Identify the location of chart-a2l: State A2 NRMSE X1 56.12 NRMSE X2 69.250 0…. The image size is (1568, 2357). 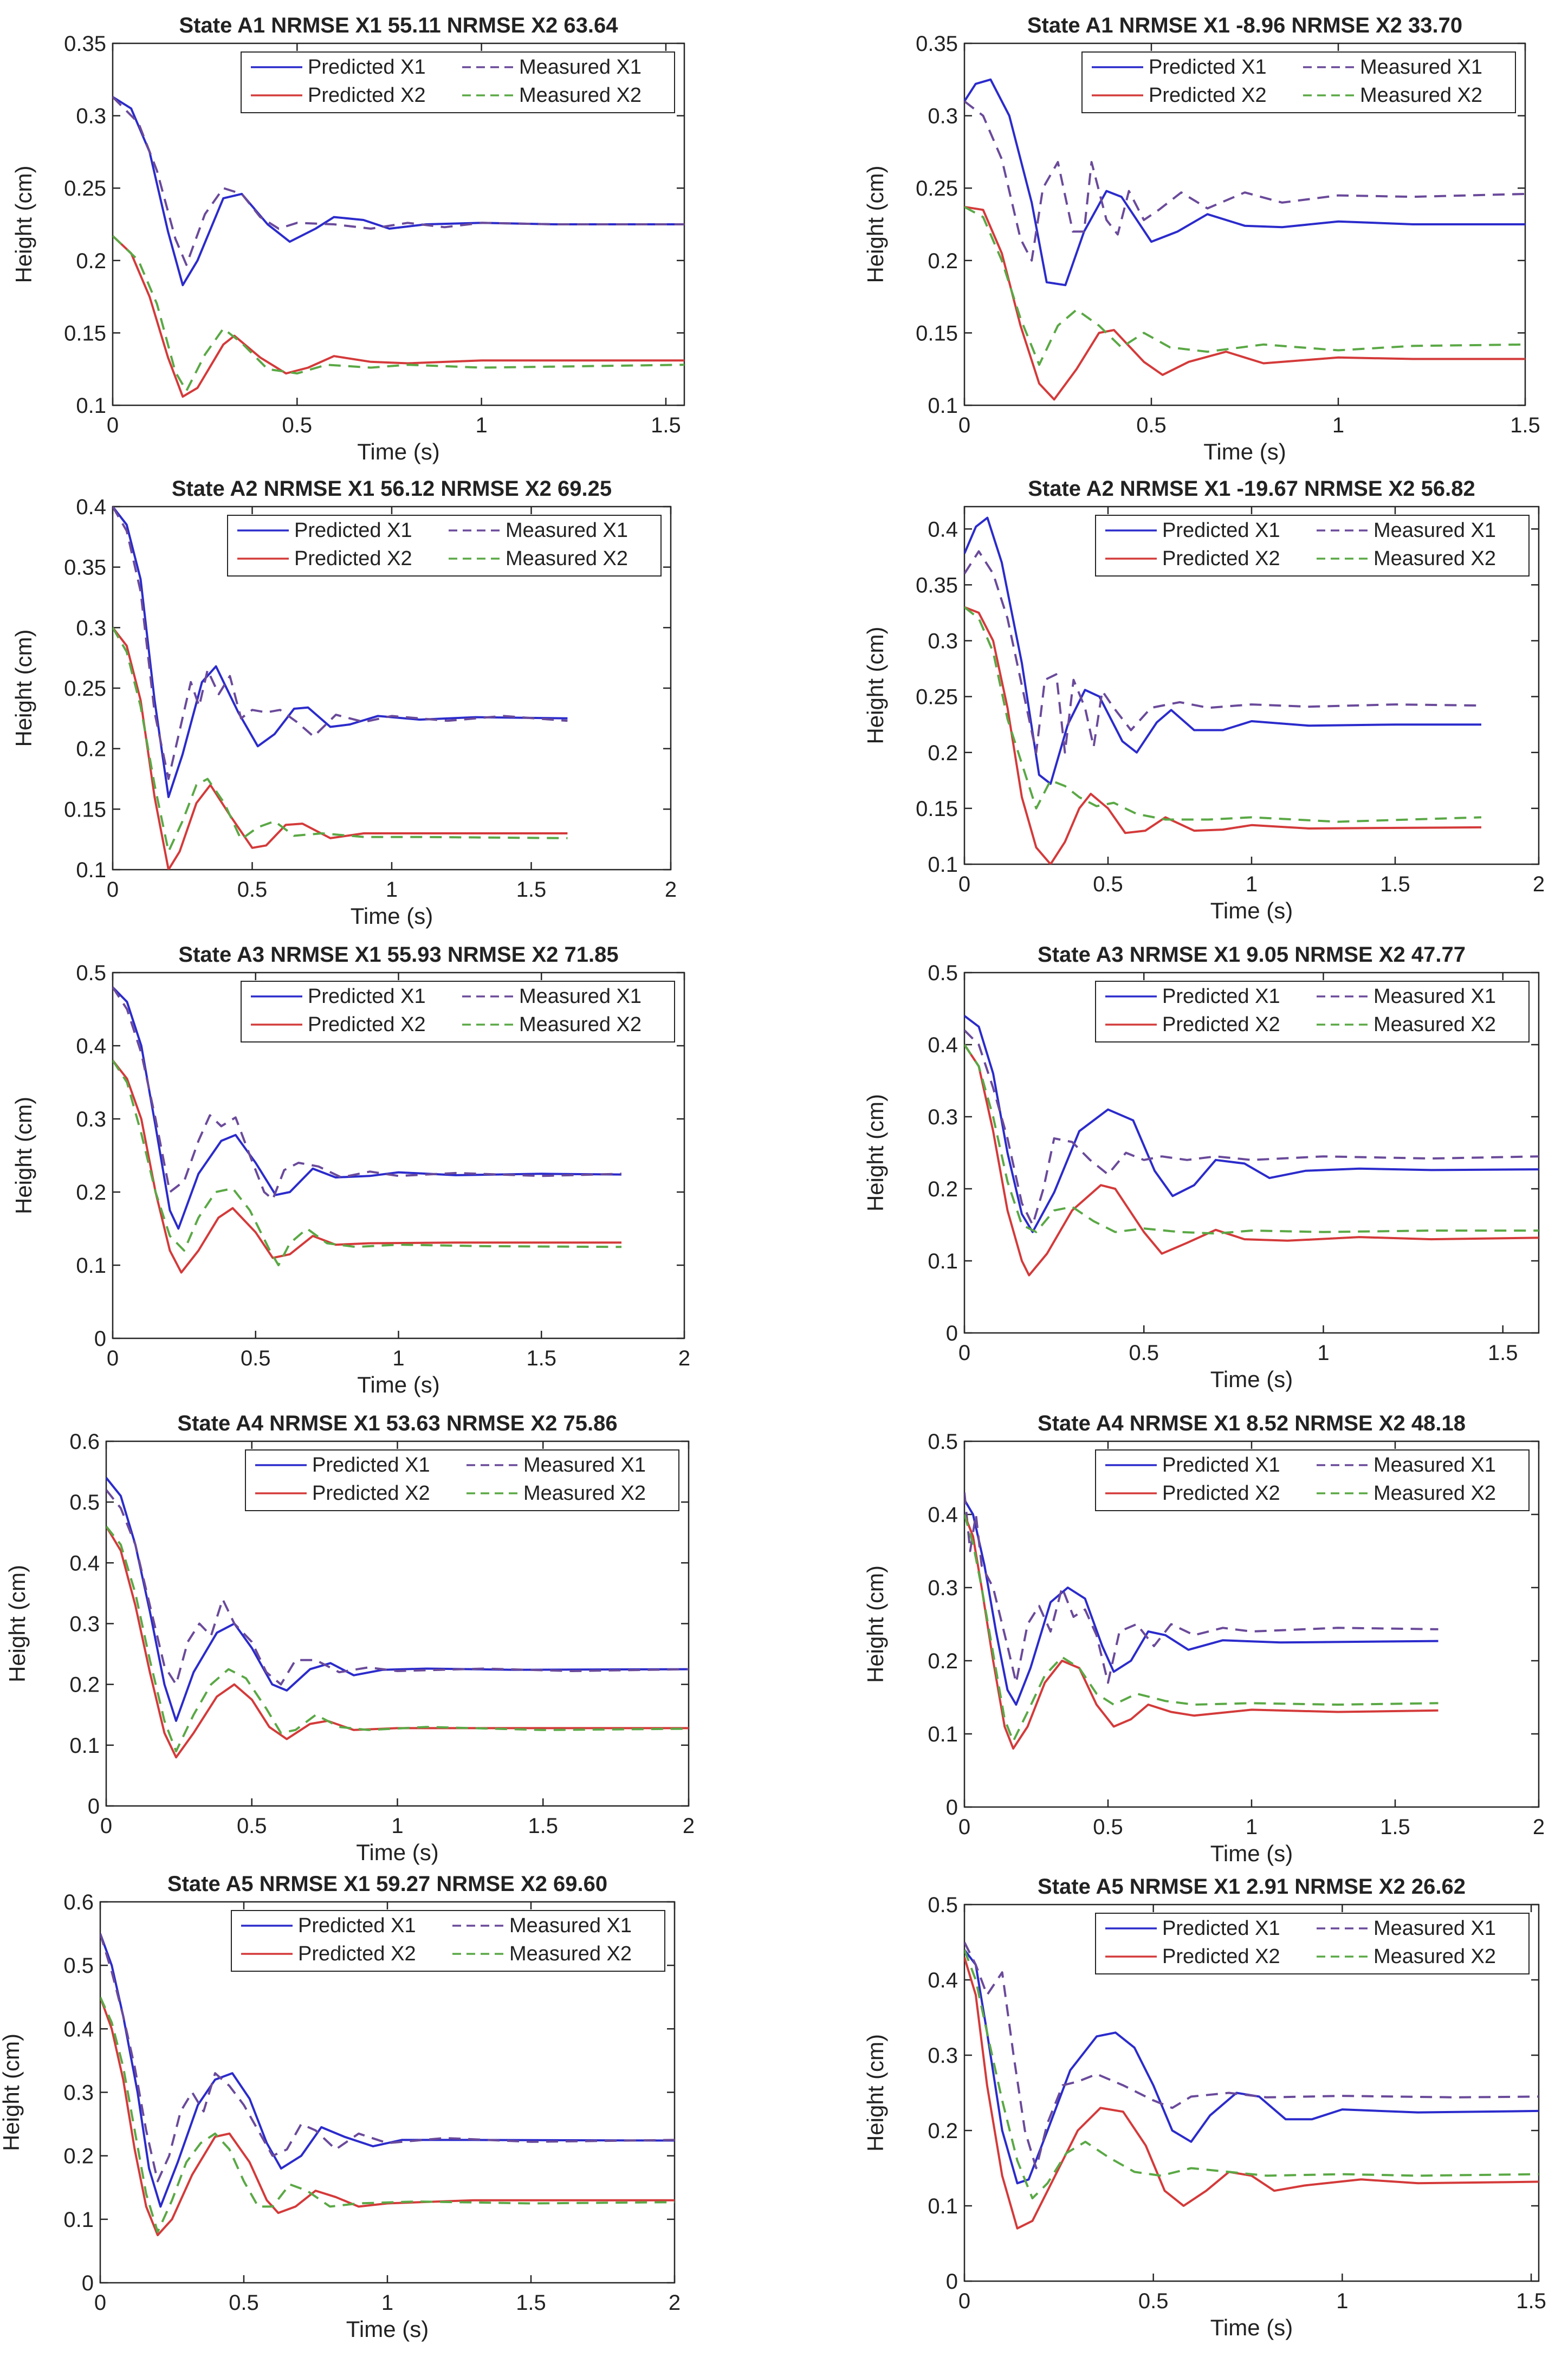
(344, 703).